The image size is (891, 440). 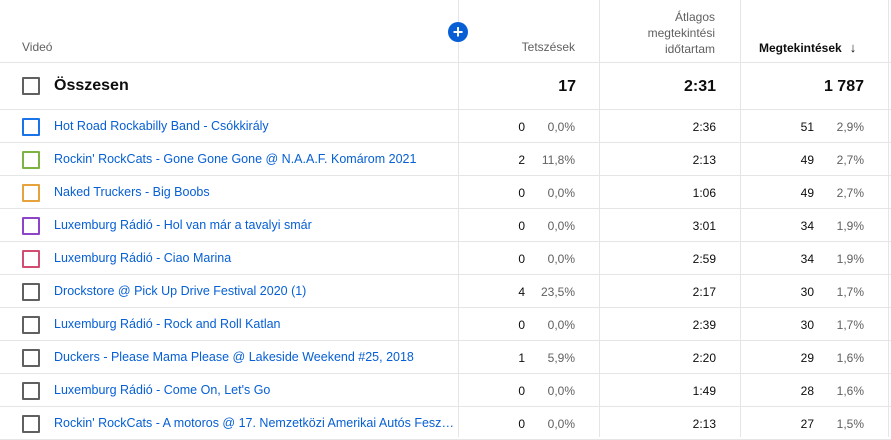 I want to click on avg-watch-time: 2:59, so click(x=704, y=259).